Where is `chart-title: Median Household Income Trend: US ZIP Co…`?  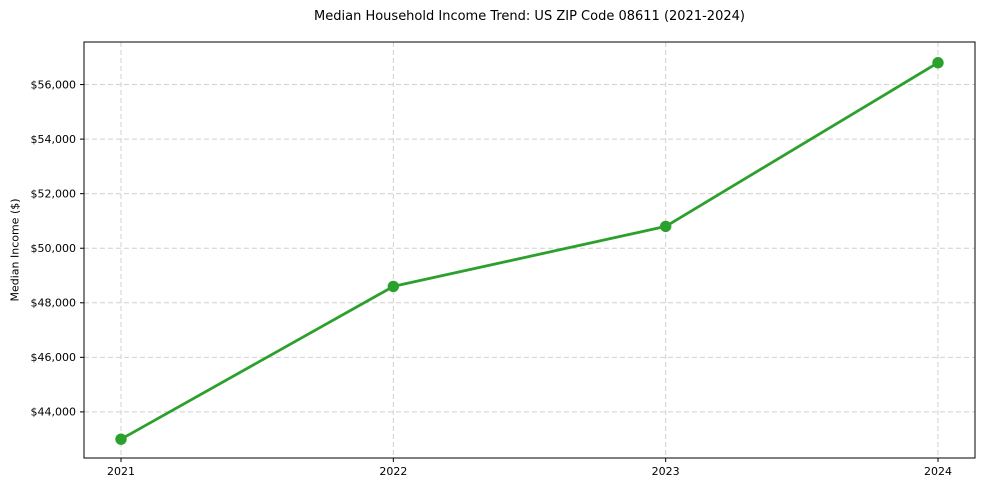
chart-title: Median Household Income Trend: US ZIP Co… is located at coordinates (529, 16).